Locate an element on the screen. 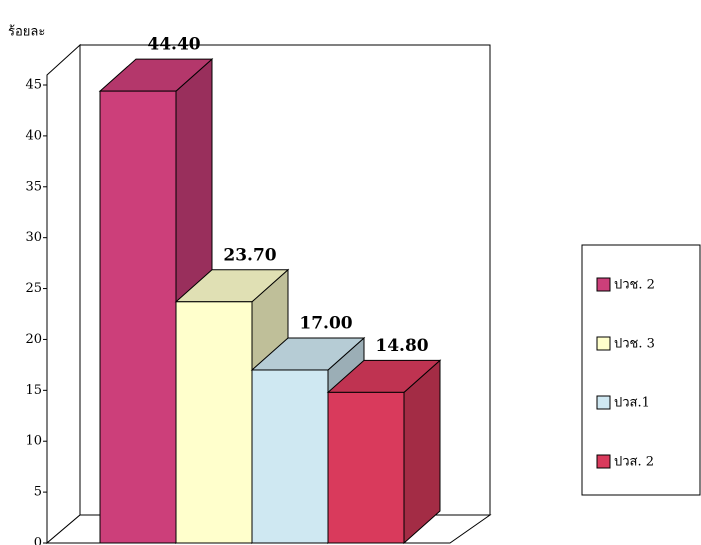  legend-label: ปวส.1 is located at coordinates (632, 403).